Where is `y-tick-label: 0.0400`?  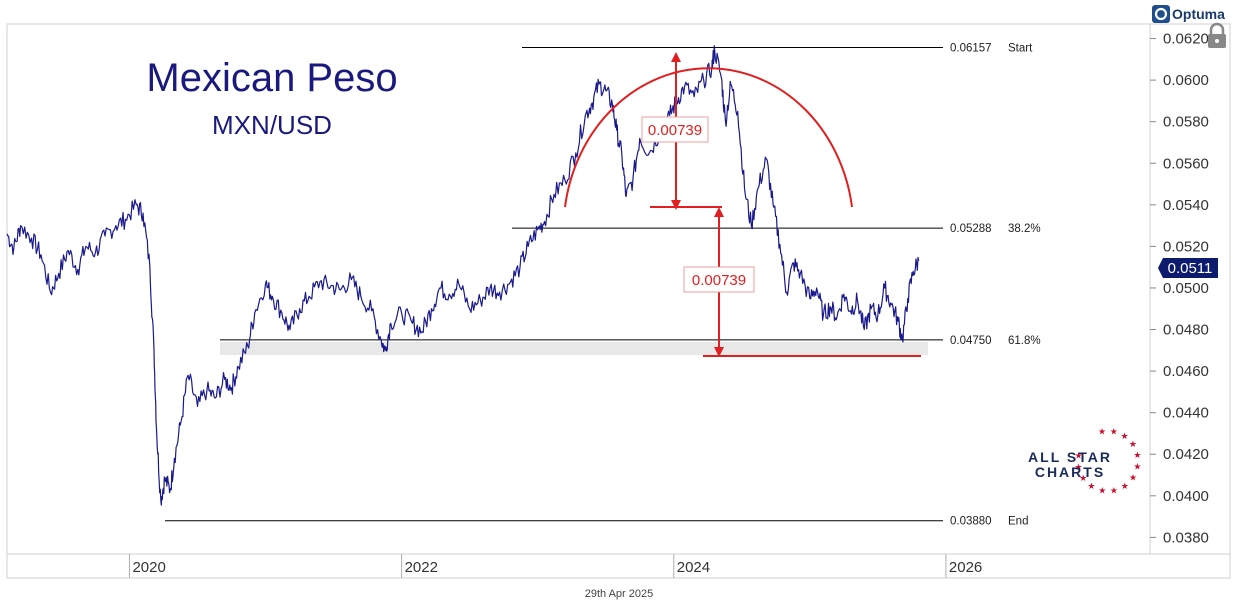 y-tick-label: 0.0400 is located at coordinates (1186, 496).